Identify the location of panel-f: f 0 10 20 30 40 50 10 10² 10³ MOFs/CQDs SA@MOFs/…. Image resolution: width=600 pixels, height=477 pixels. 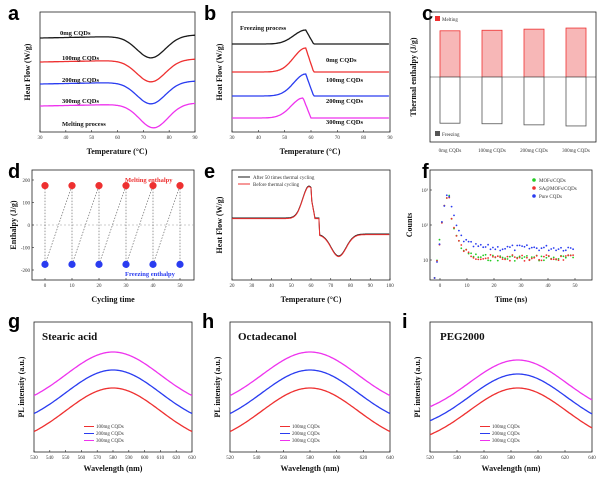
(500, 234).